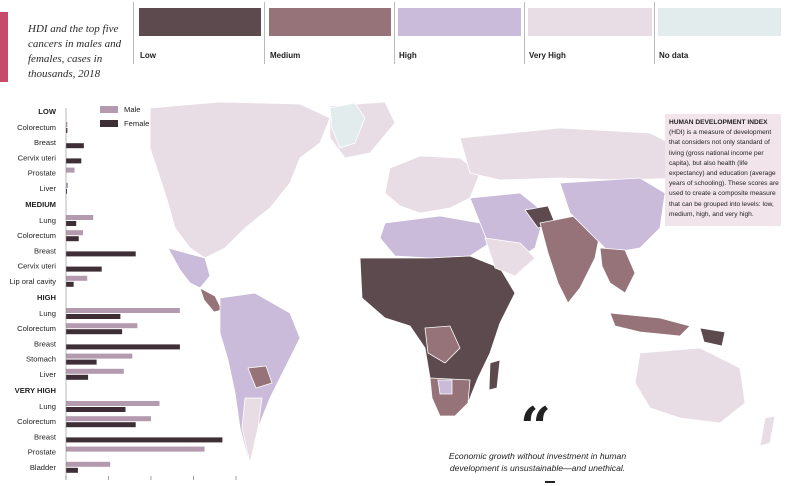  I want to click on legend-swatch-high, so click(459, 22).